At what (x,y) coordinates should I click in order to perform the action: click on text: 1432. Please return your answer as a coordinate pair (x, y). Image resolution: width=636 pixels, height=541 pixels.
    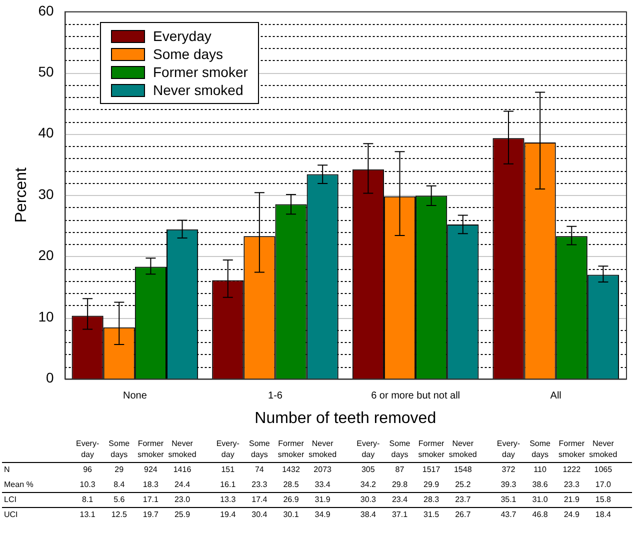
    Looking at the image, I should click on (291, 469).